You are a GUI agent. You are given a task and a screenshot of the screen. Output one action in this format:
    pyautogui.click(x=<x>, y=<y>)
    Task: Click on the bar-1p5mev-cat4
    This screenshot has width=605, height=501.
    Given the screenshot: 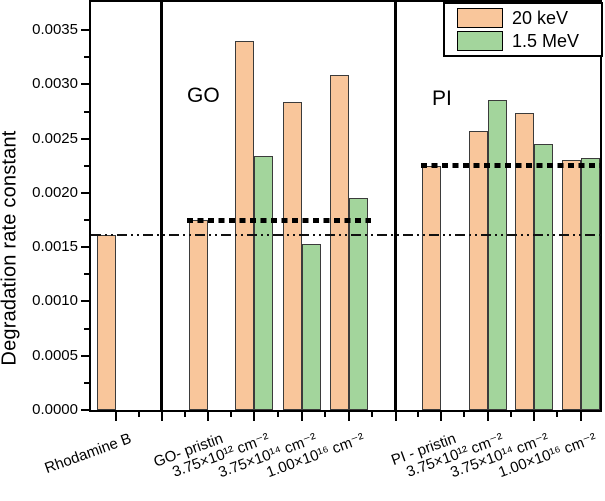 What is the action you would take?
    pyautogui.click(x=358, y=304)
    